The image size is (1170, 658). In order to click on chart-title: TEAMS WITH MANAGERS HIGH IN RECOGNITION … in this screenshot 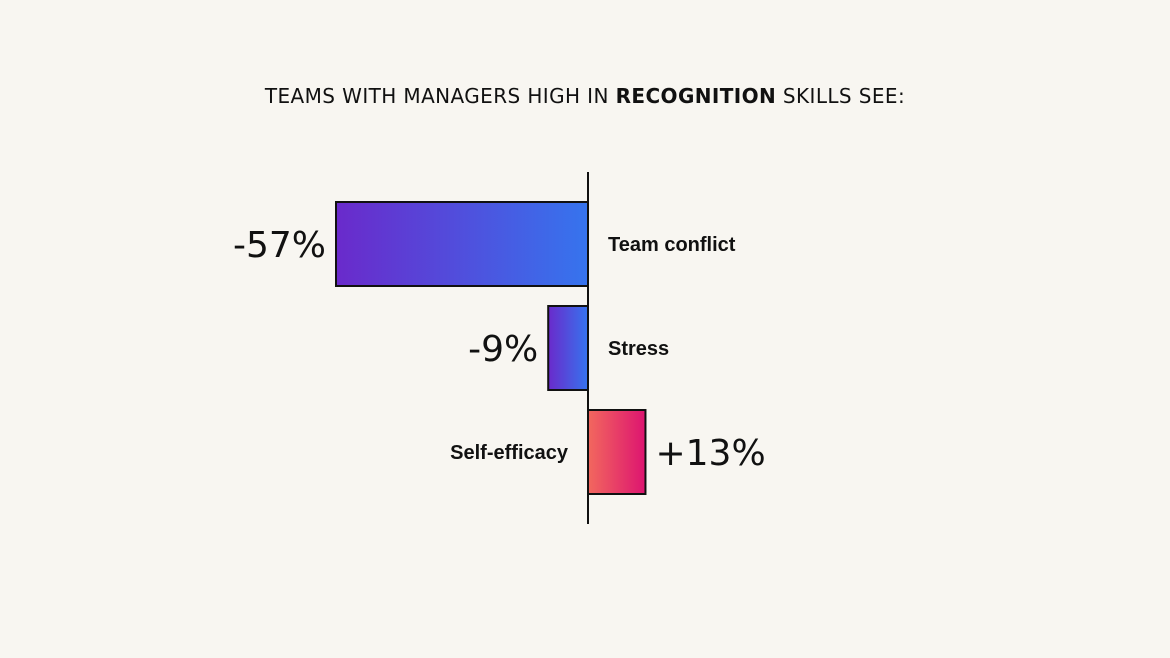, I will do `click(585, 96)`.